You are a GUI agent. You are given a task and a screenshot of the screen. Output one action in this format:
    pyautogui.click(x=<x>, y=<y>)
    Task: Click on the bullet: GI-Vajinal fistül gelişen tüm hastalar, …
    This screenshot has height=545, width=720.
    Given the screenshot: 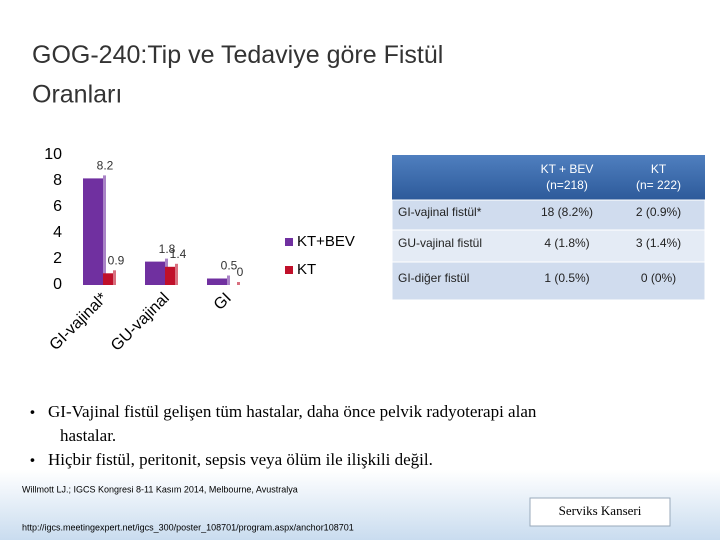 What is the action you would take?
    pyautogui.click(x=292, y=423)
    